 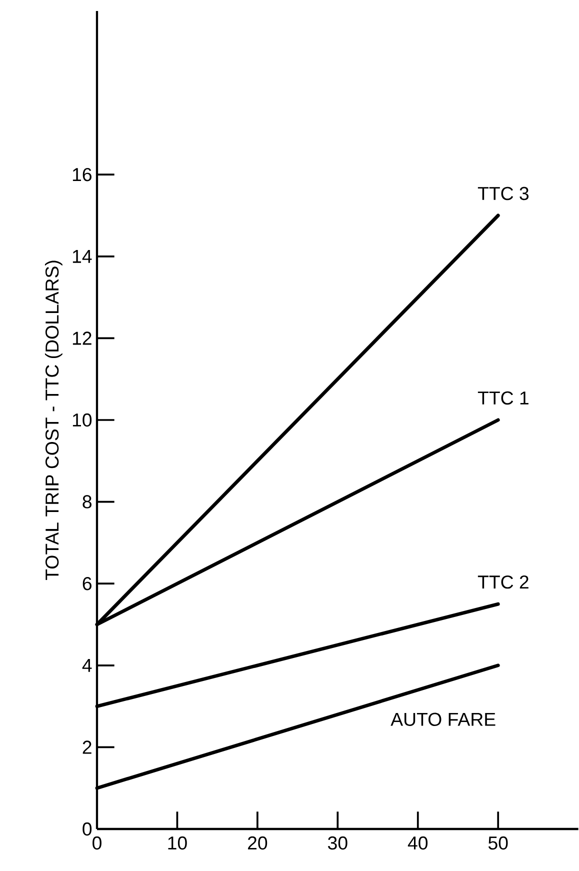 What do you see at coordinates (418, 843) in the screenshot?
I see `x-tick-label: 40` at bounding box center [418, 843].